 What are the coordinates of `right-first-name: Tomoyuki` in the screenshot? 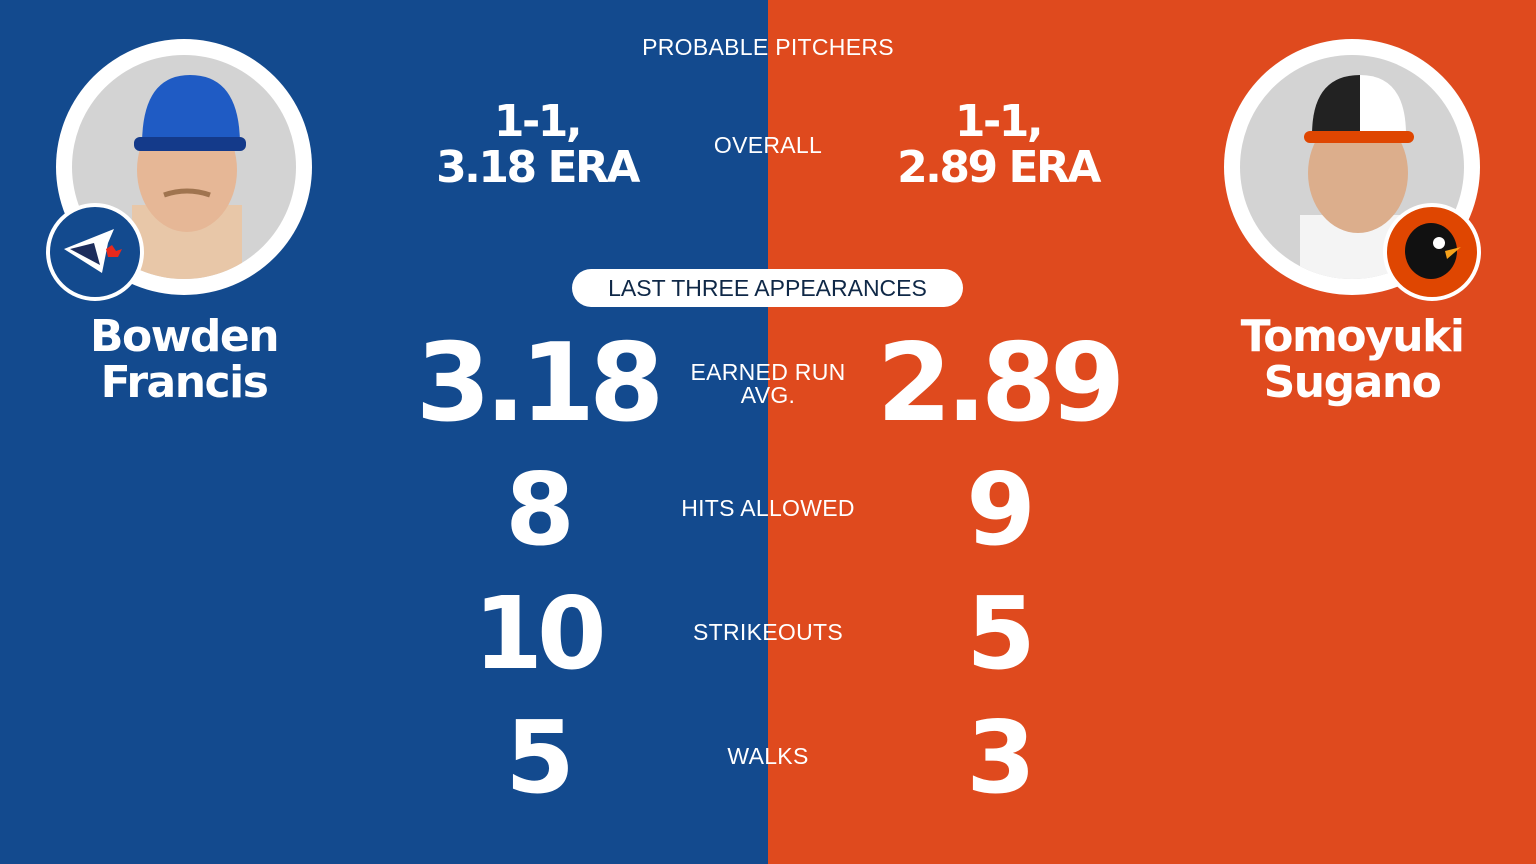 It's located at (1352, 336).